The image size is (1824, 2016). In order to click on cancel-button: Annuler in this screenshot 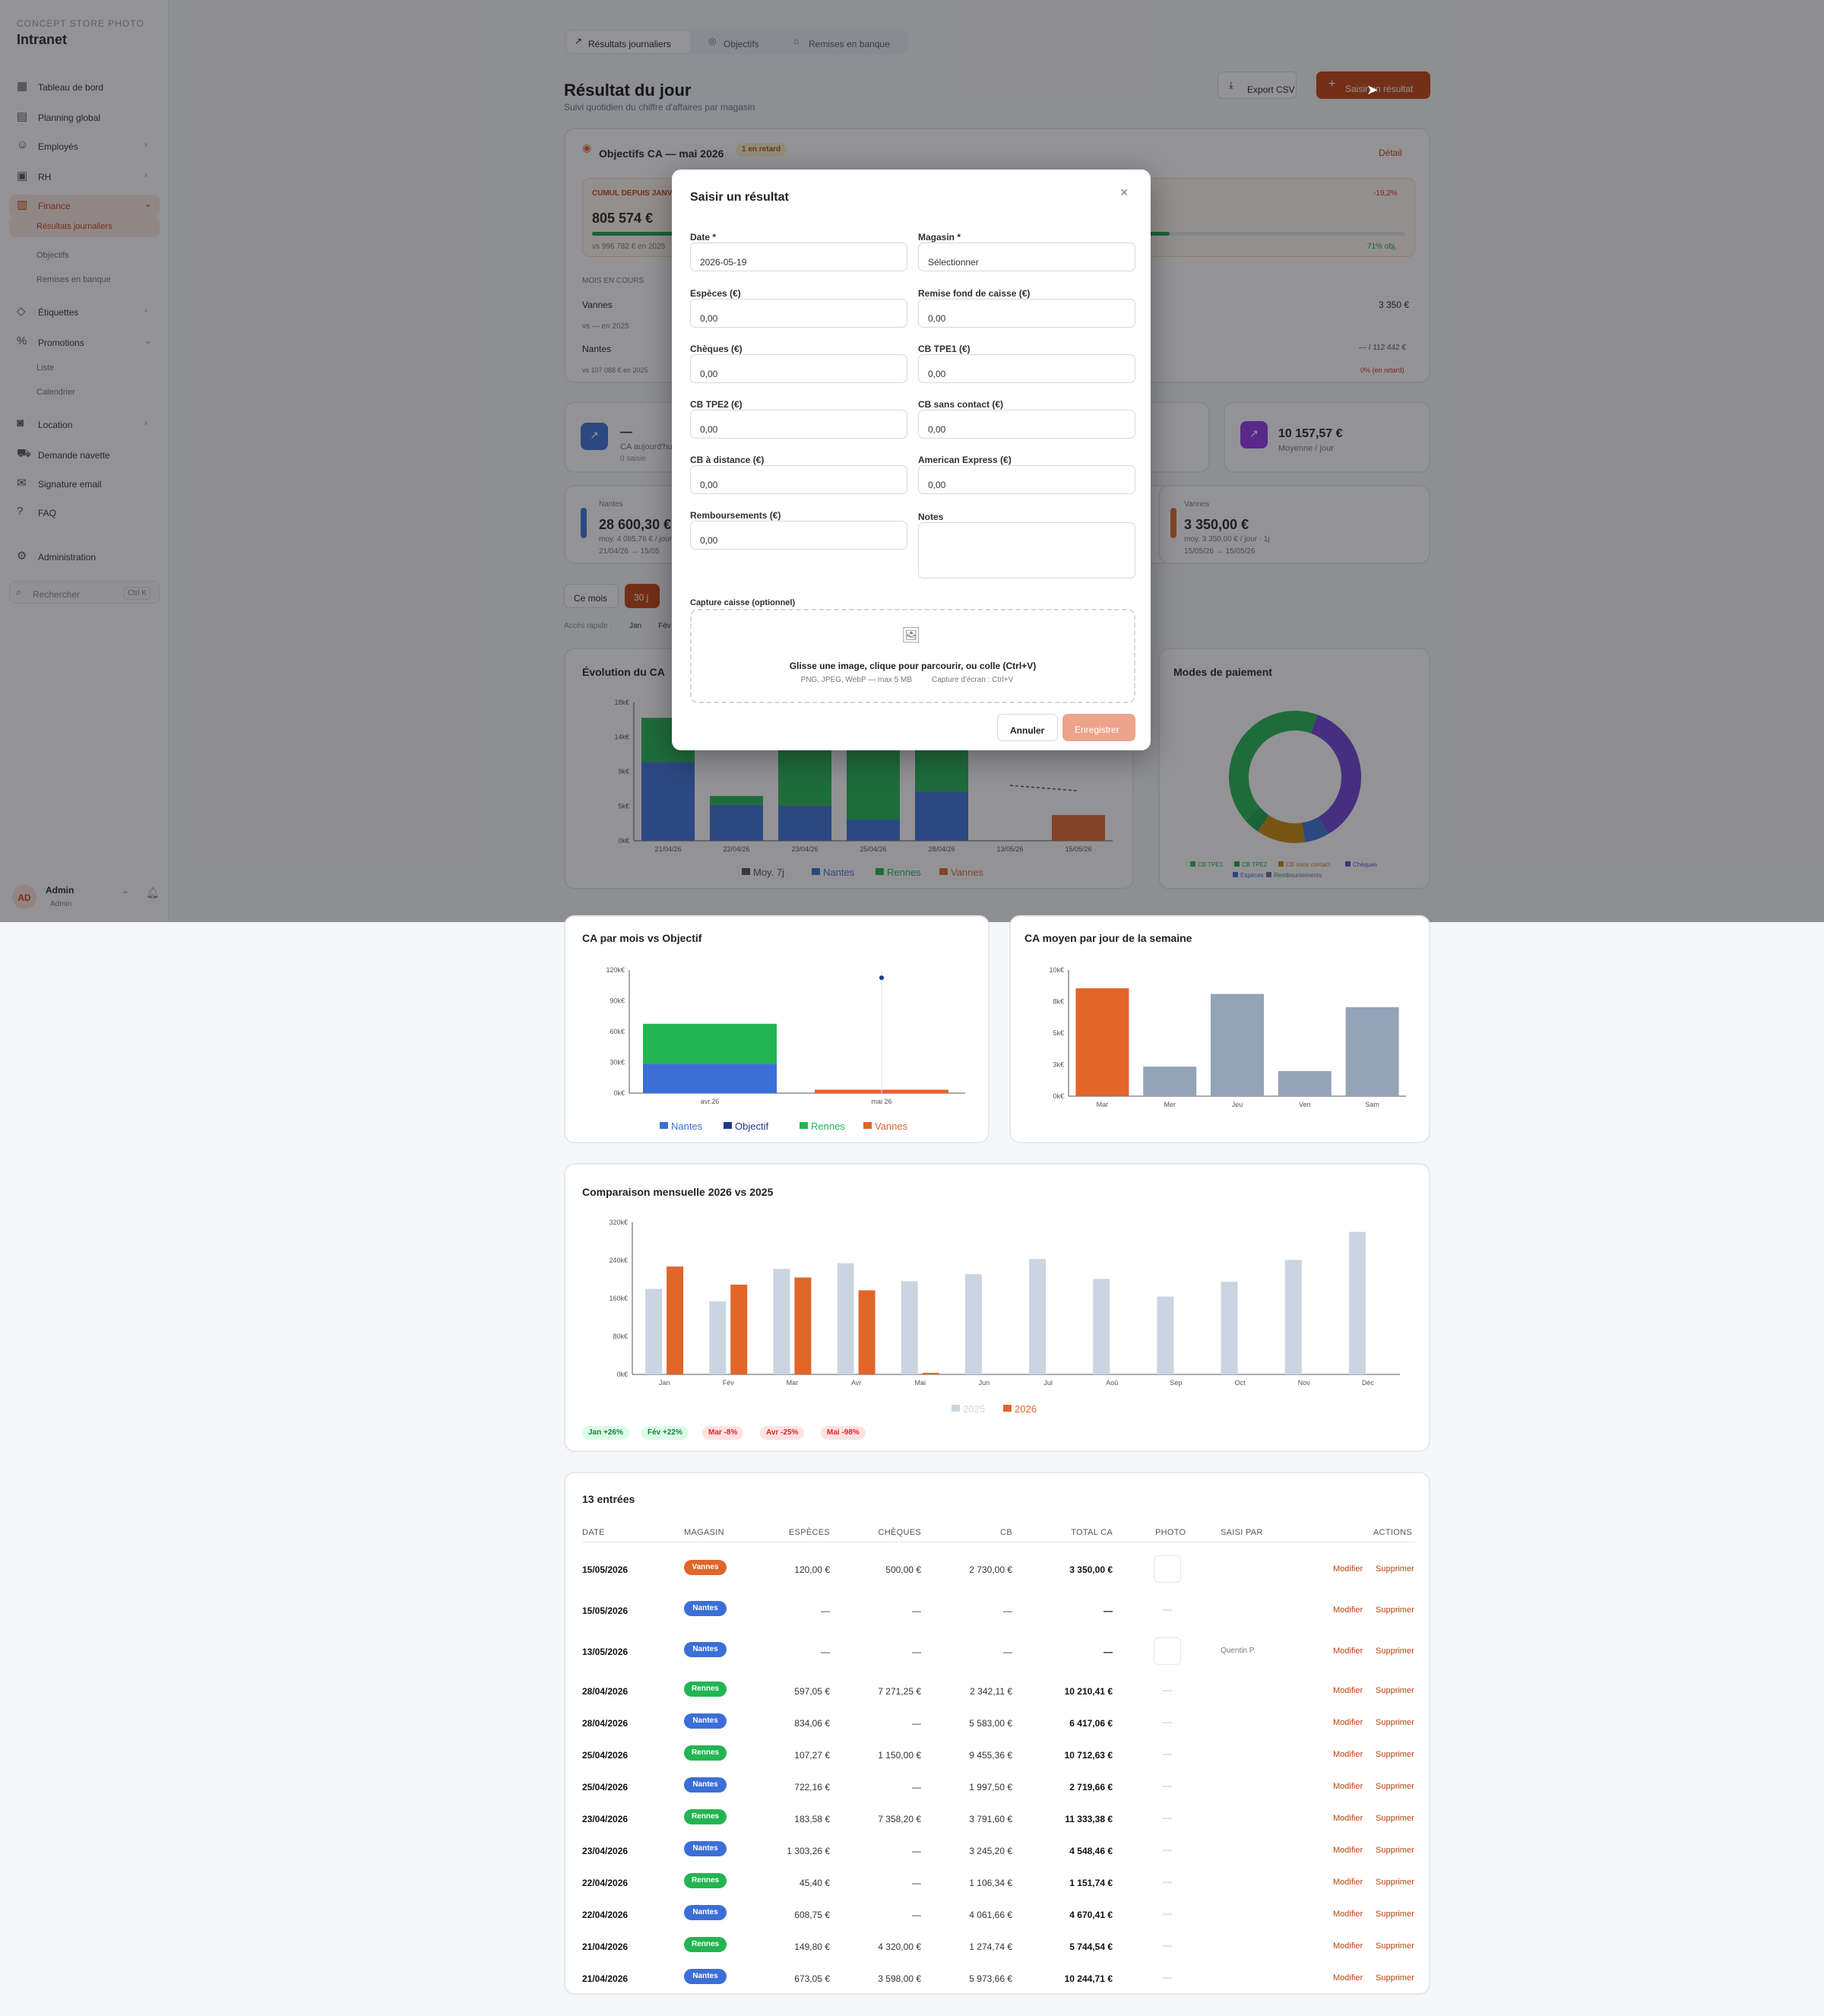, I will do `click(1028, 727)`.